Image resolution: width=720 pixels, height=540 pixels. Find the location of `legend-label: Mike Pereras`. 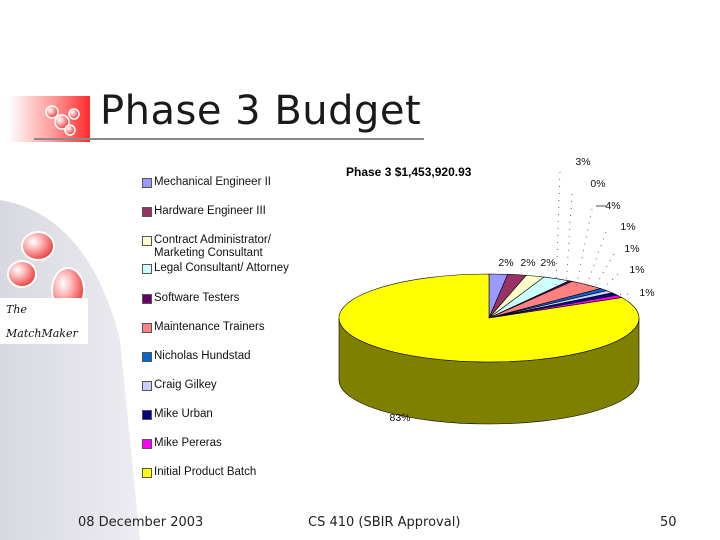

legend-label: Mike Pereras is located at coordinates (188, 443).